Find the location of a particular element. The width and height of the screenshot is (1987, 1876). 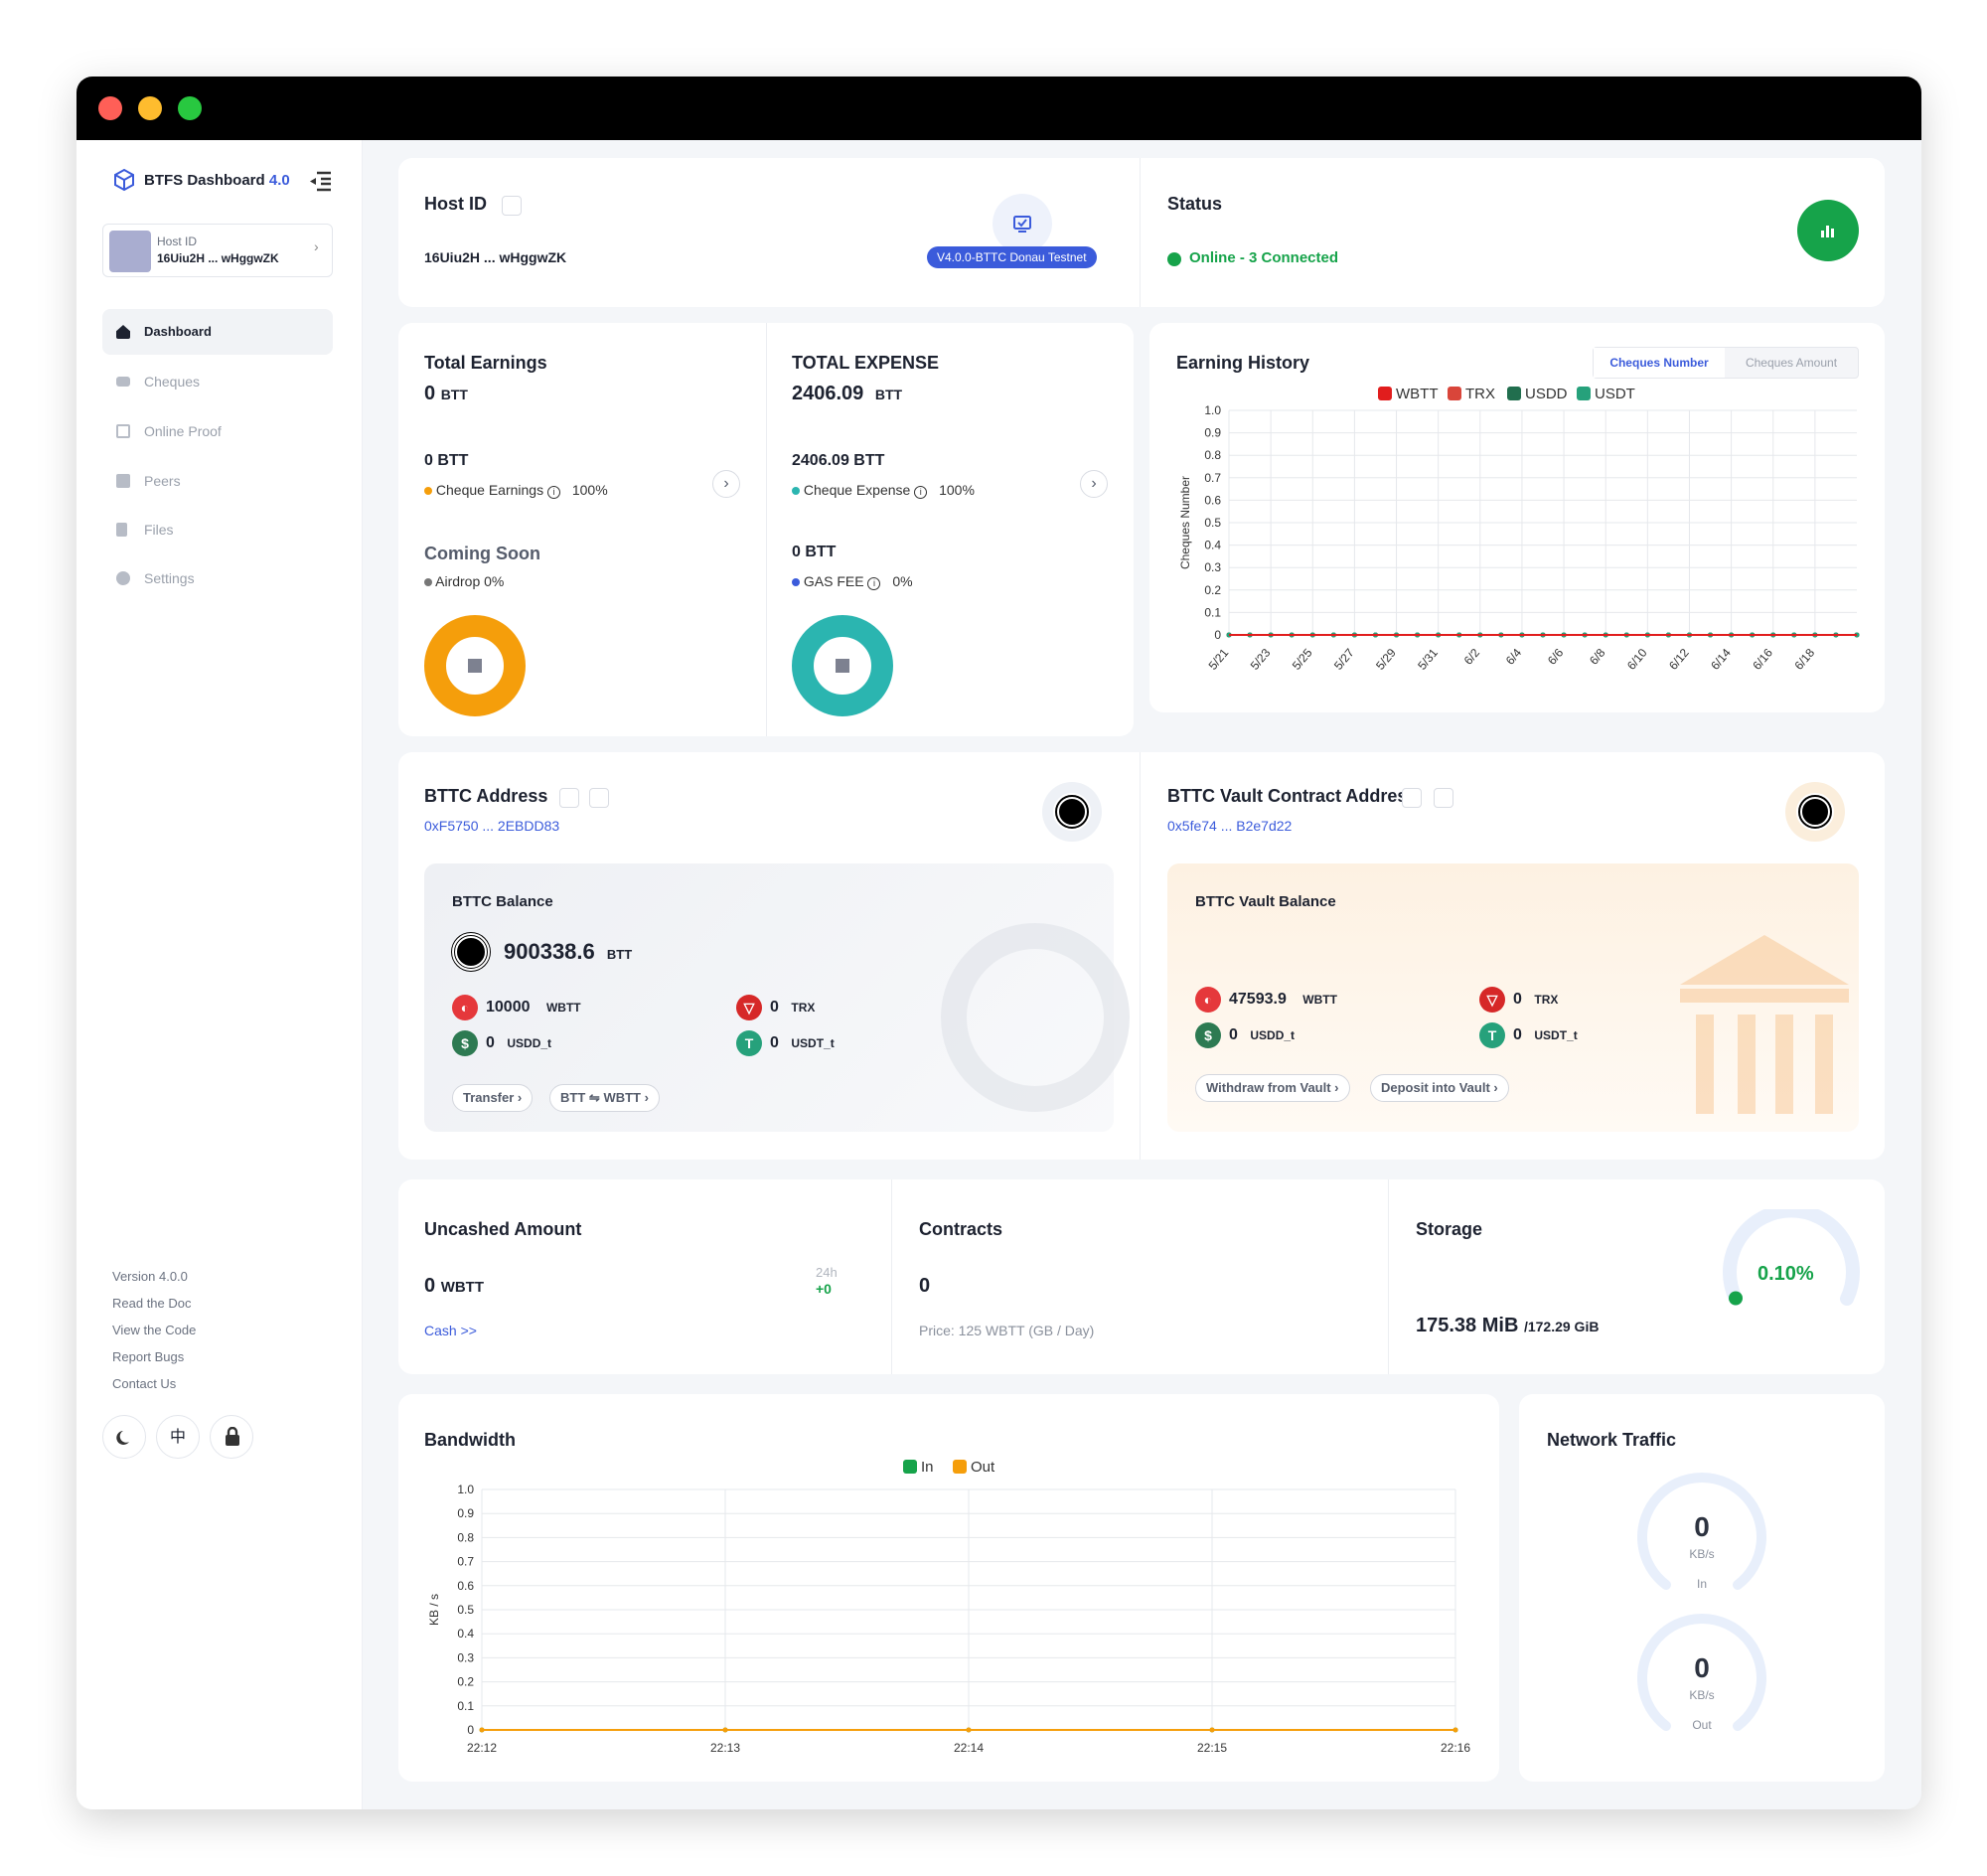

report-bugs-link: Report Bugs is located at coordinates (148, 1356).